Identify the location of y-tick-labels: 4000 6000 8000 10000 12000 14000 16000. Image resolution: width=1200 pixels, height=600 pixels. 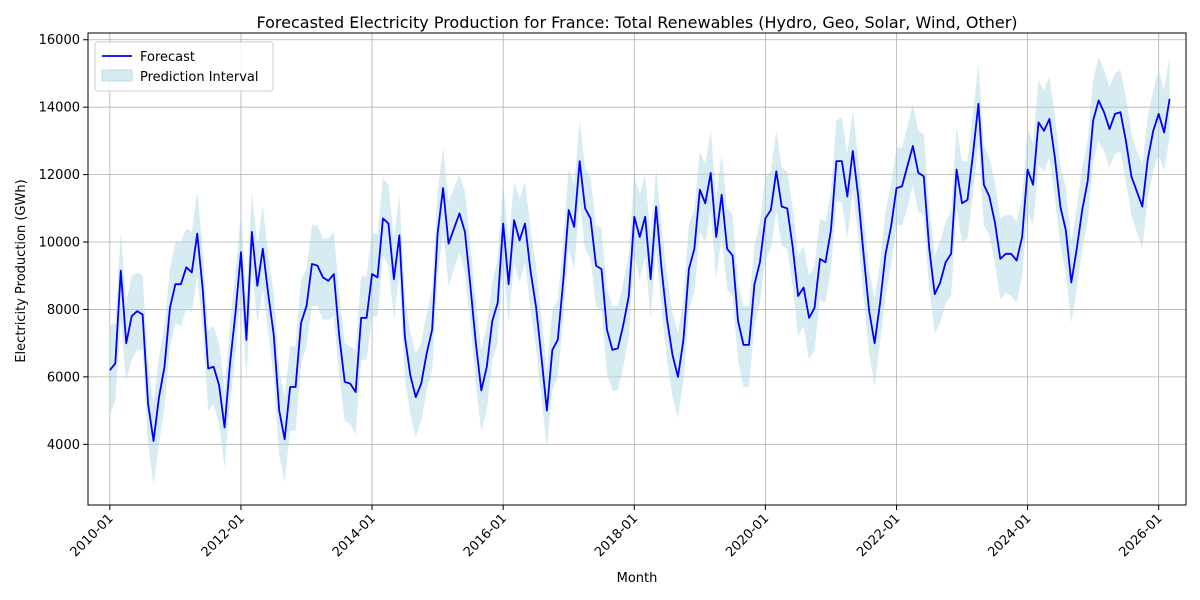
(59, 243).